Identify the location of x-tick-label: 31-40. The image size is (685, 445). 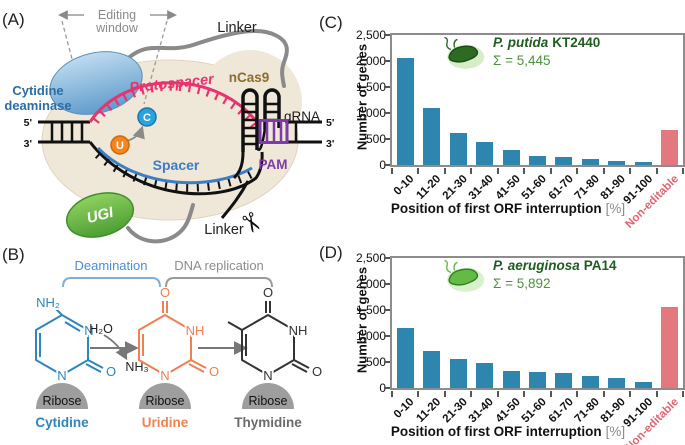
(481, 188).